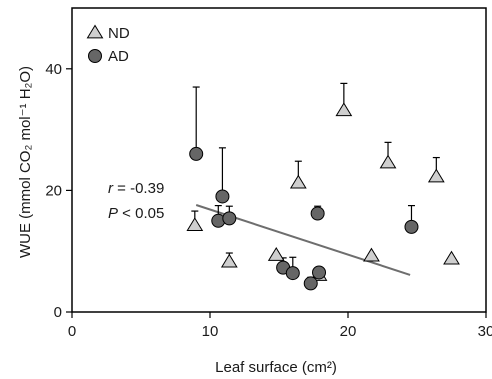  Describe the element at coordinates (141, 213) in the screenshot. I see `p-value: < 0.05` at that location.